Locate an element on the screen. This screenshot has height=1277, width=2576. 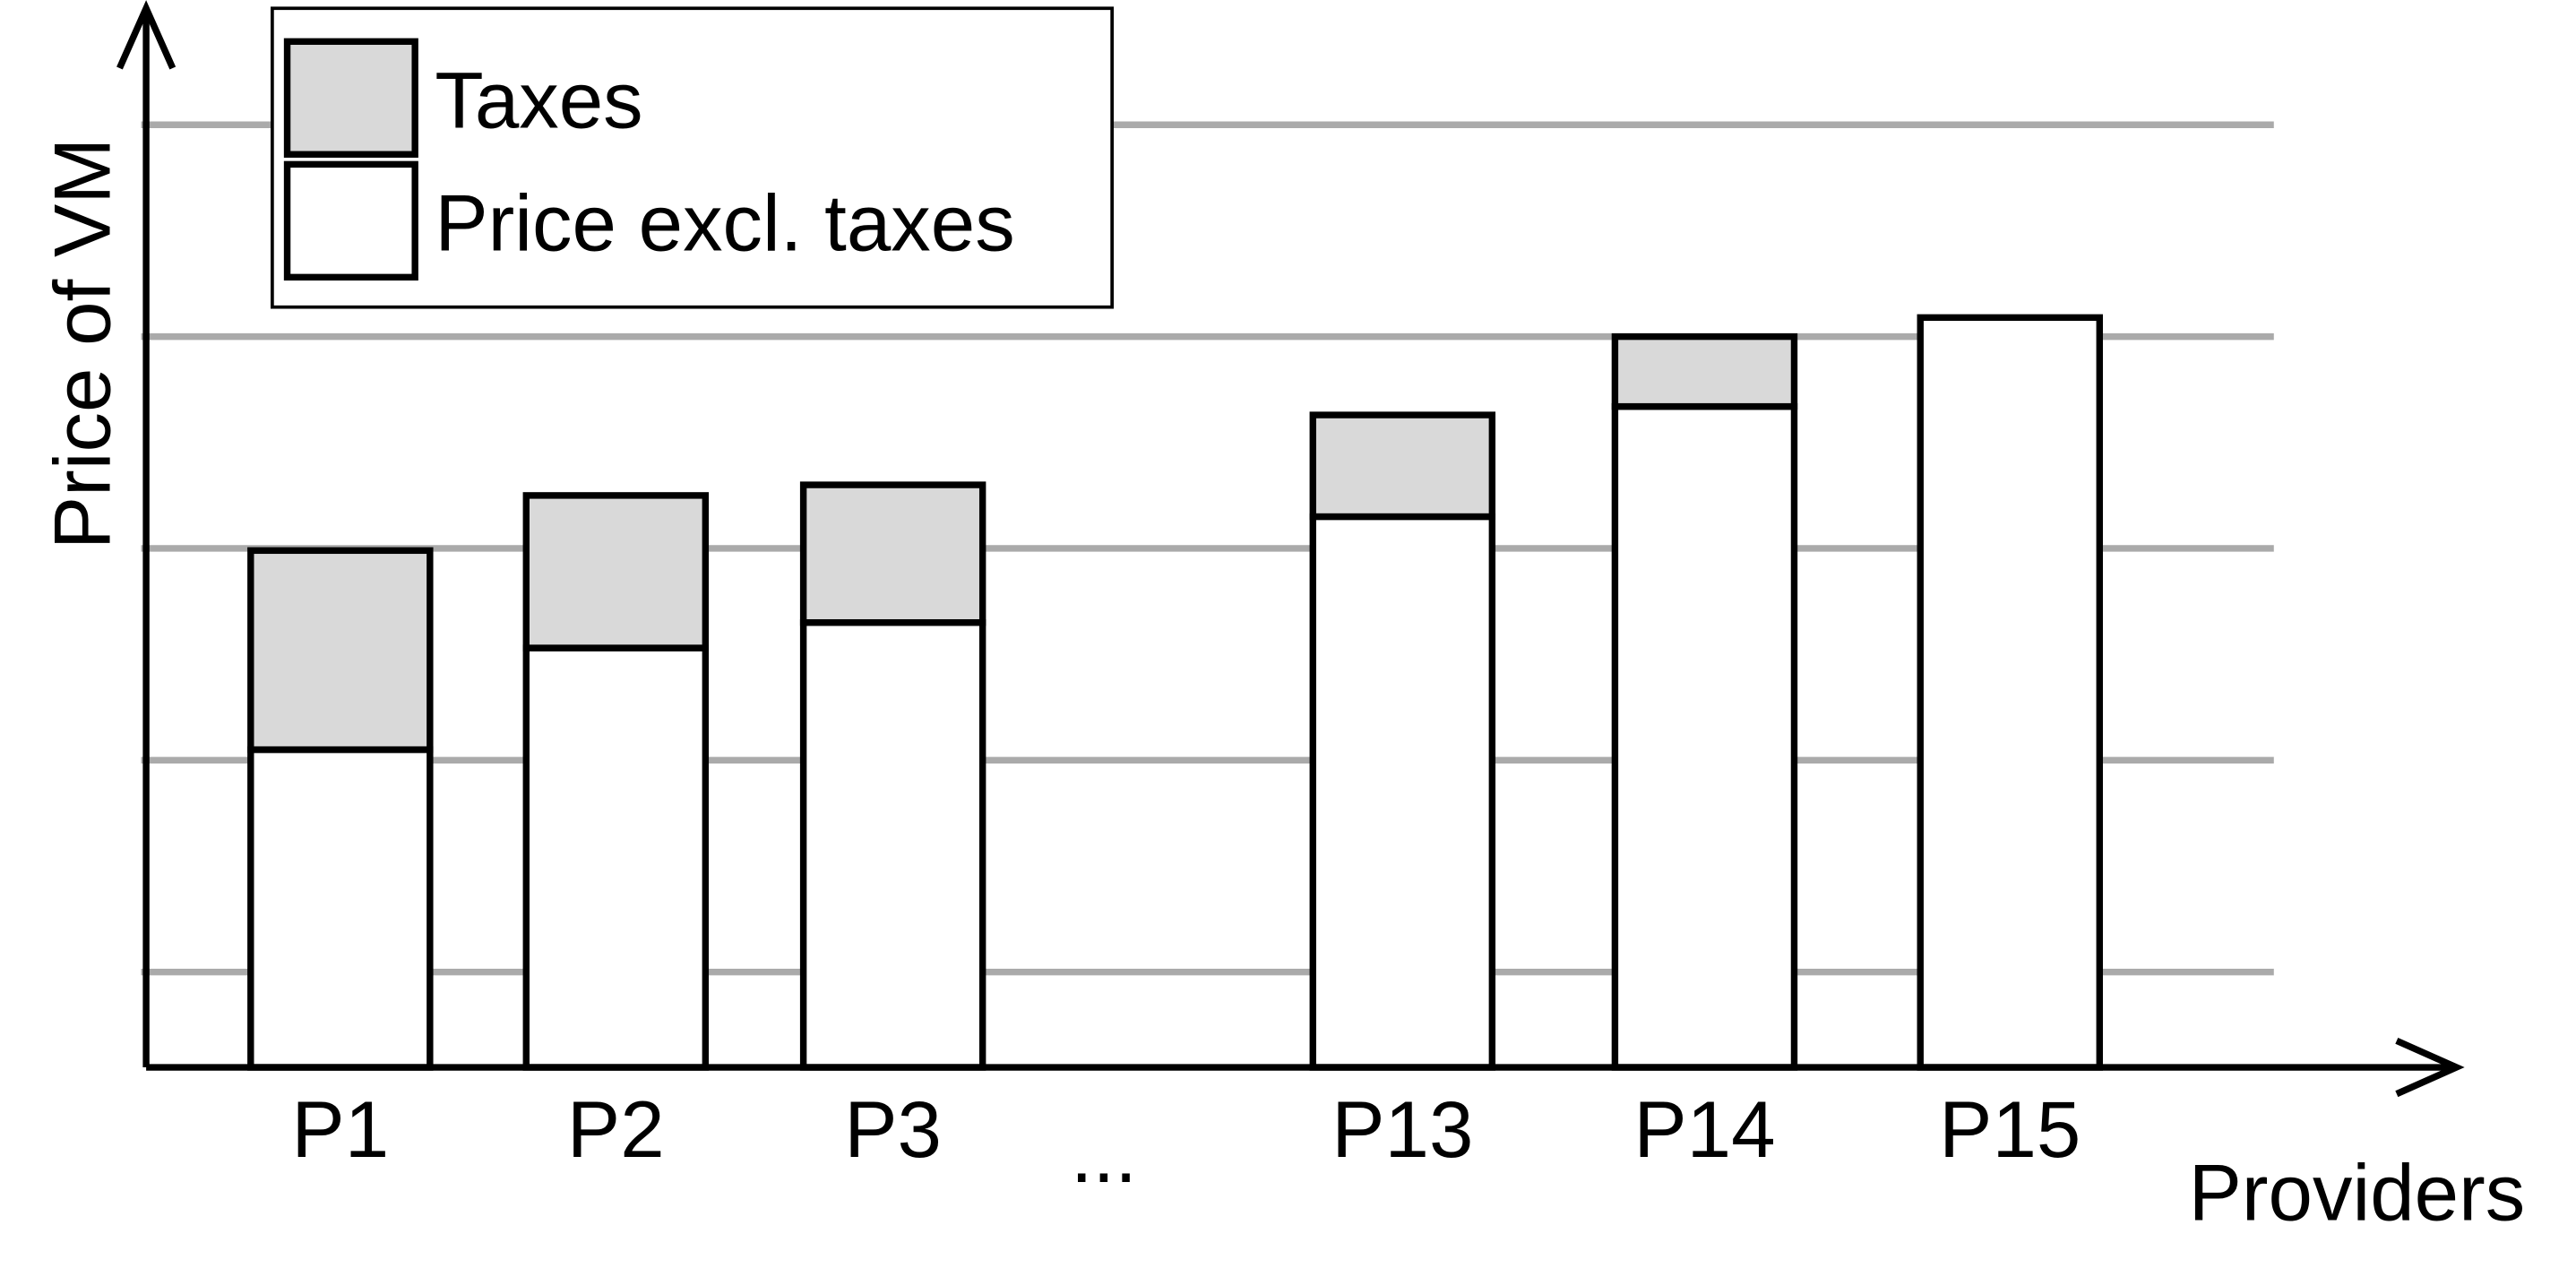
x-tick-label: P3 is located at coordinates (893, 1129).